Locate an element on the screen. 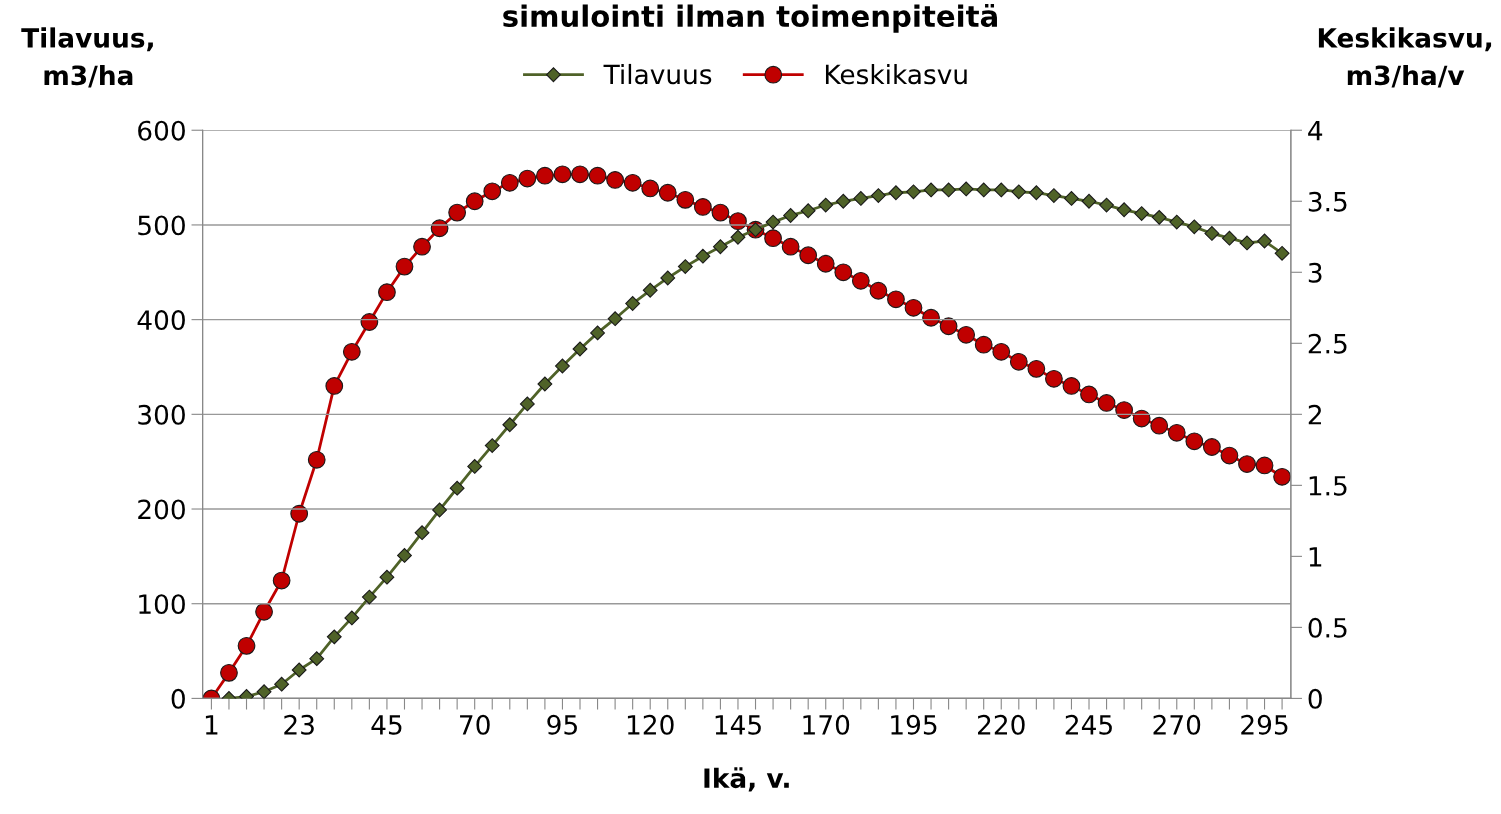  x-tick-label: 145 is located at coordinates (738, 725).